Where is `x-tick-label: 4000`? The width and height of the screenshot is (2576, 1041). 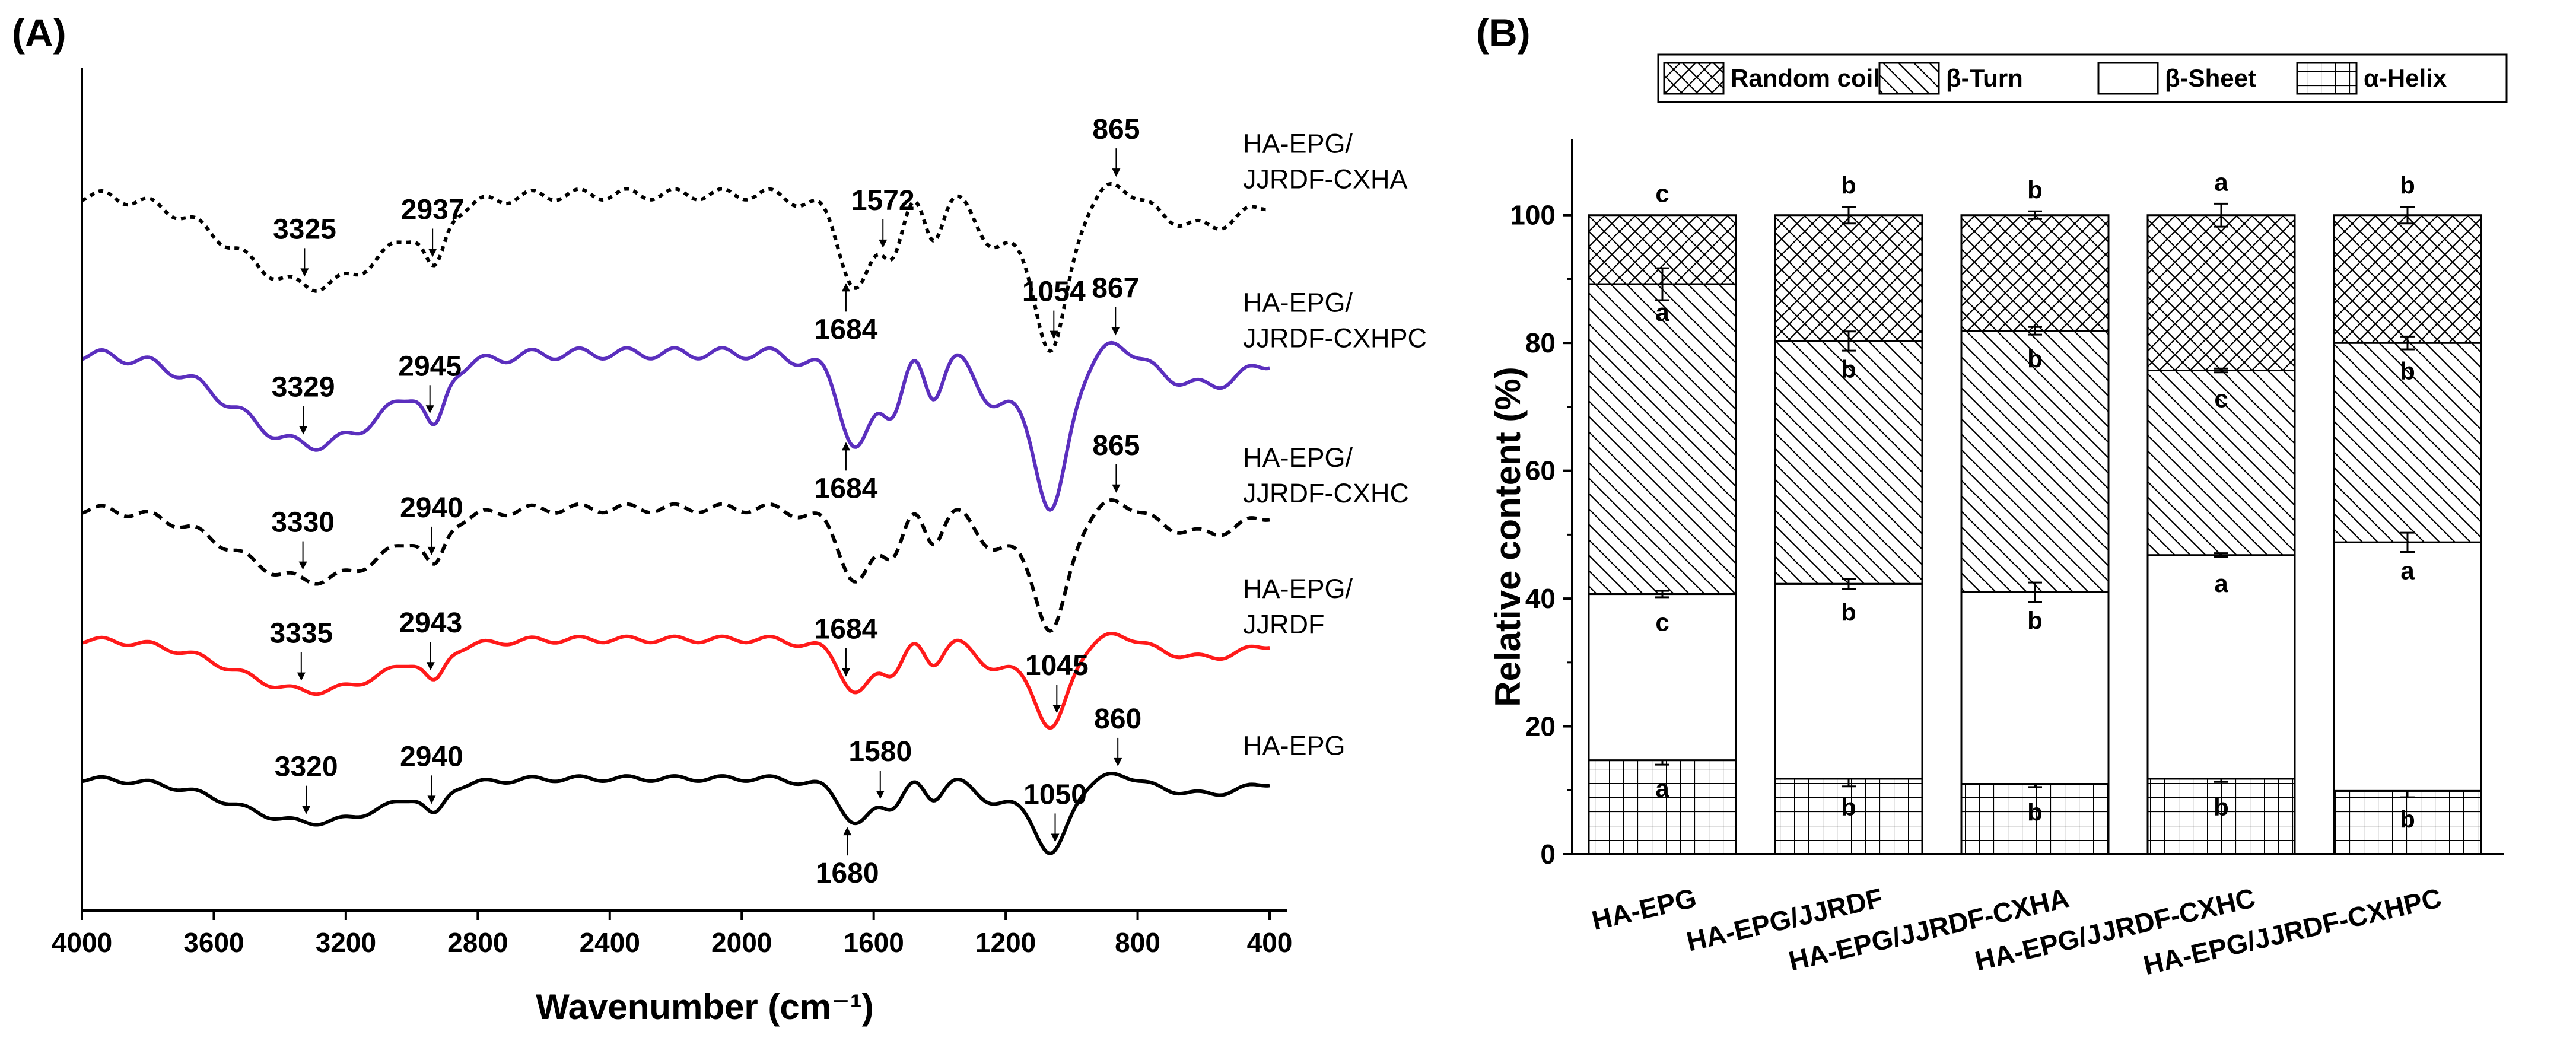 x-tick-label: 4000 is located at coordinates (82, 942).